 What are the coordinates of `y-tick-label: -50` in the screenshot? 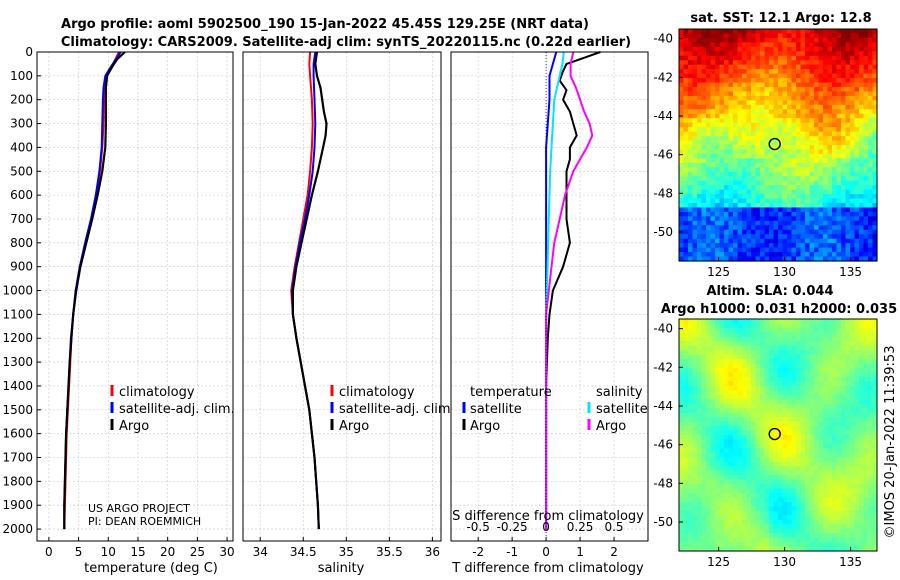 It's located at (663, 232).